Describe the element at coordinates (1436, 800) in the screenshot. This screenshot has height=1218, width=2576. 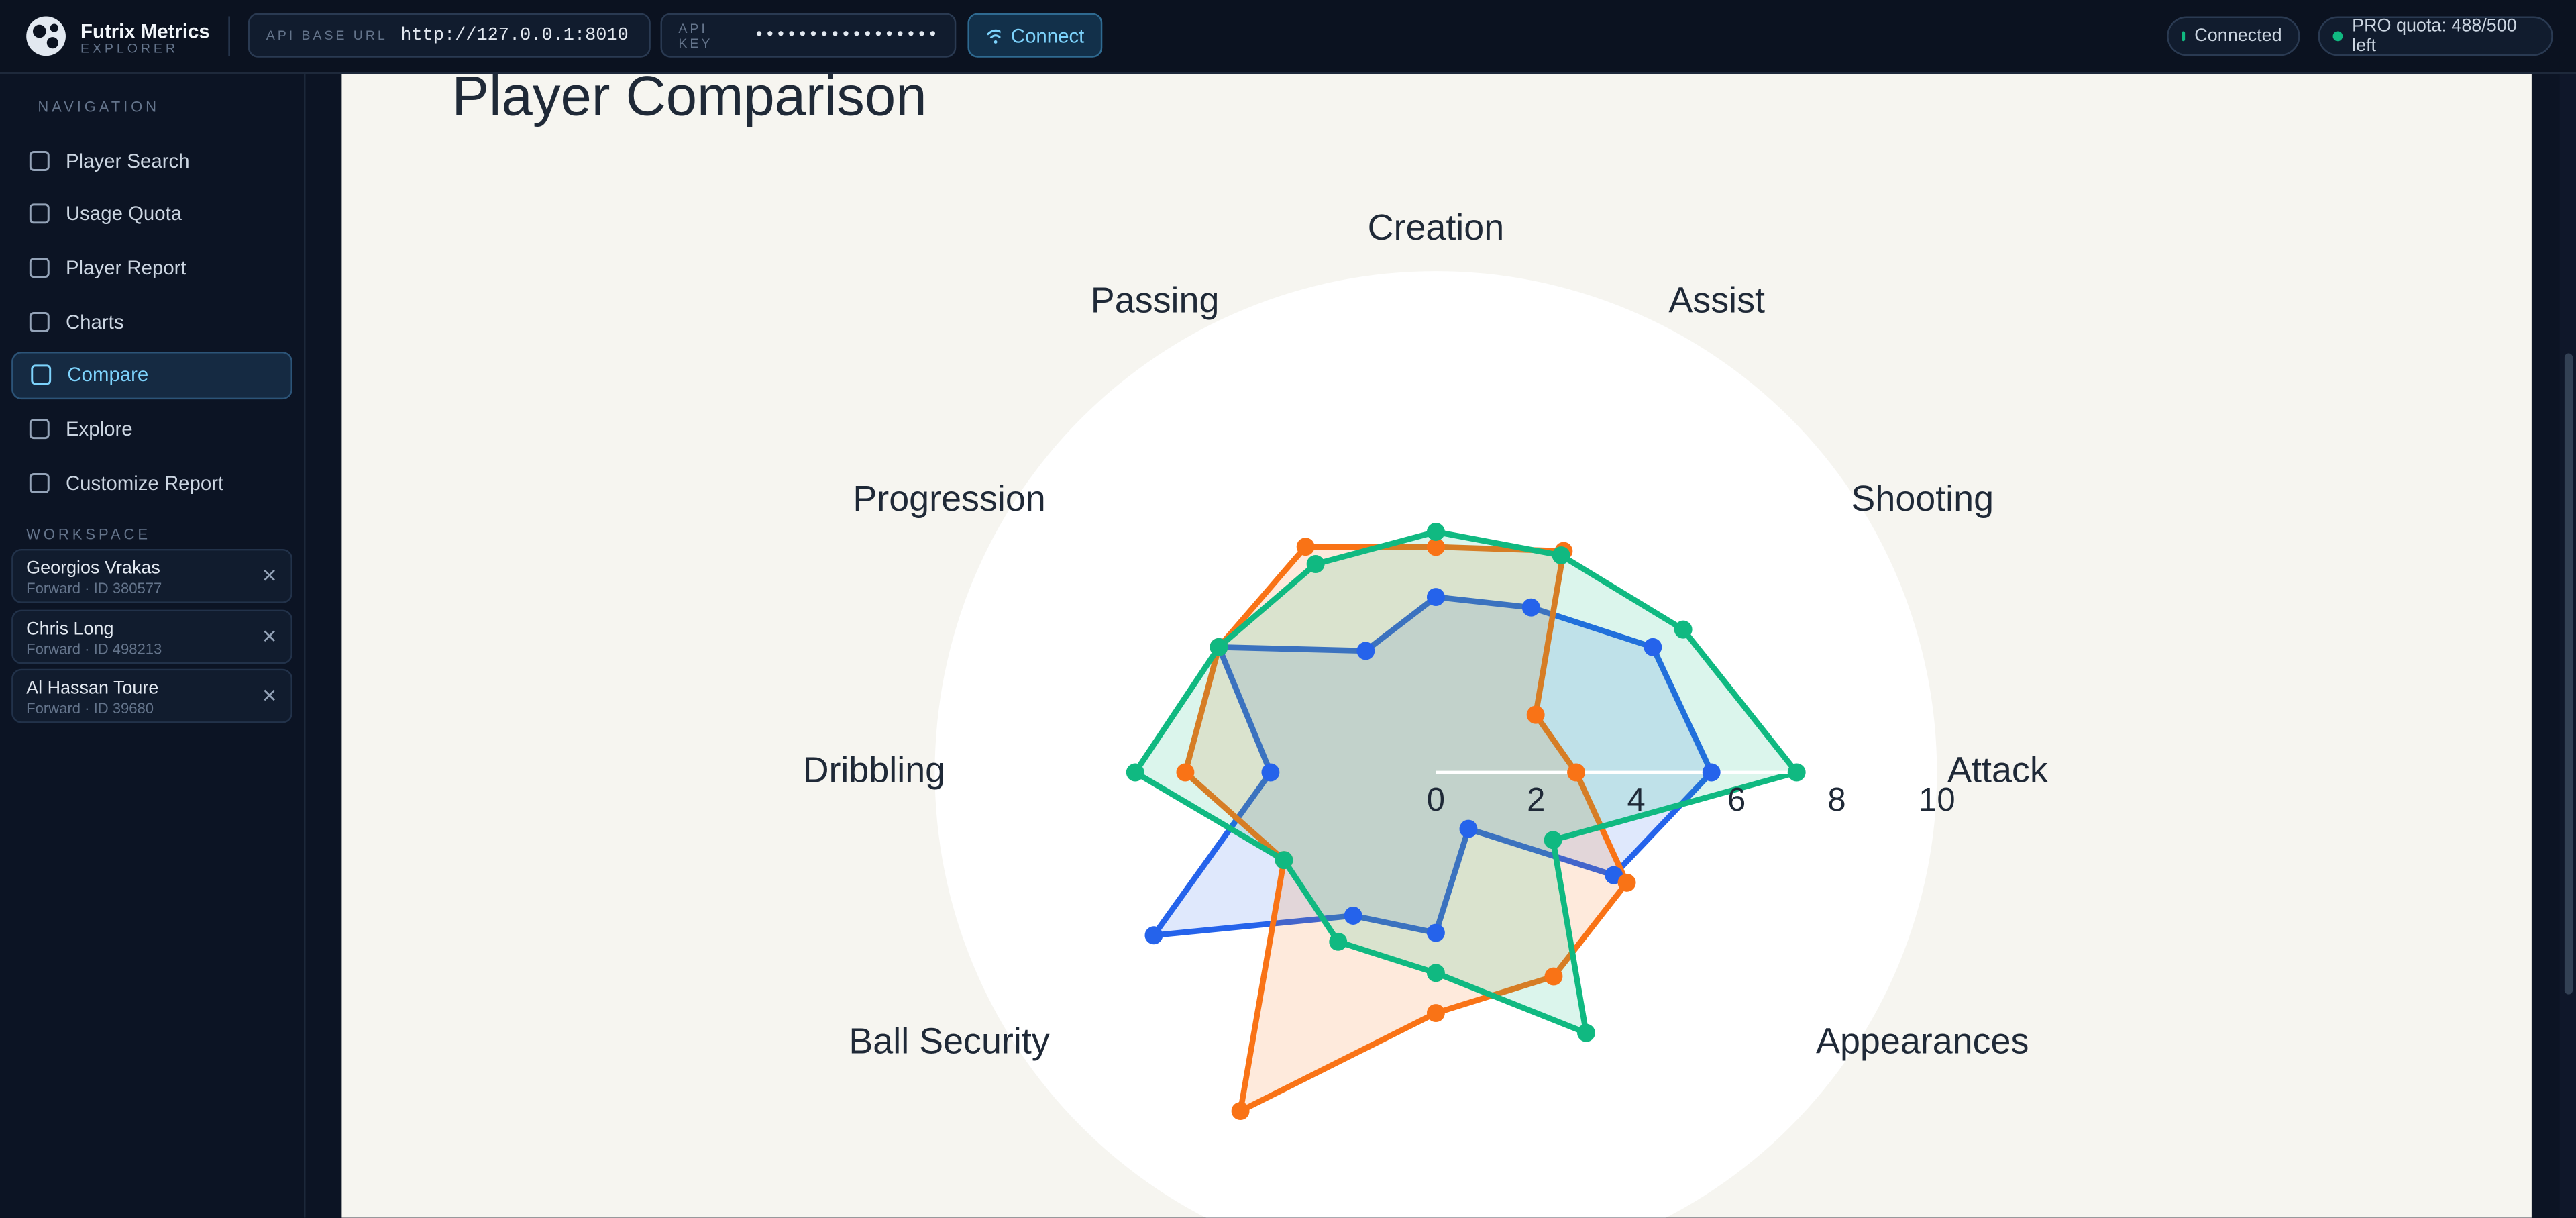
I see `radial-tick-label: 0` at that location.